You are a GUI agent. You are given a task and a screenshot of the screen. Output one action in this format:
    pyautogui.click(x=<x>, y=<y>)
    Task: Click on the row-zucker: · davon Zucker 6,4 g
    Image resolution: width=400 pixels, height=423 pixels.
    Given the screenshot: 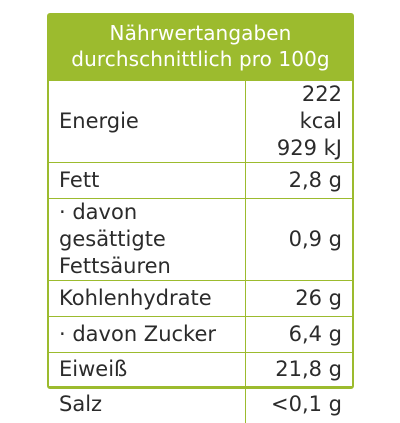 What is the action you would take?
    pyautogui.click(x=200, y=334)
    